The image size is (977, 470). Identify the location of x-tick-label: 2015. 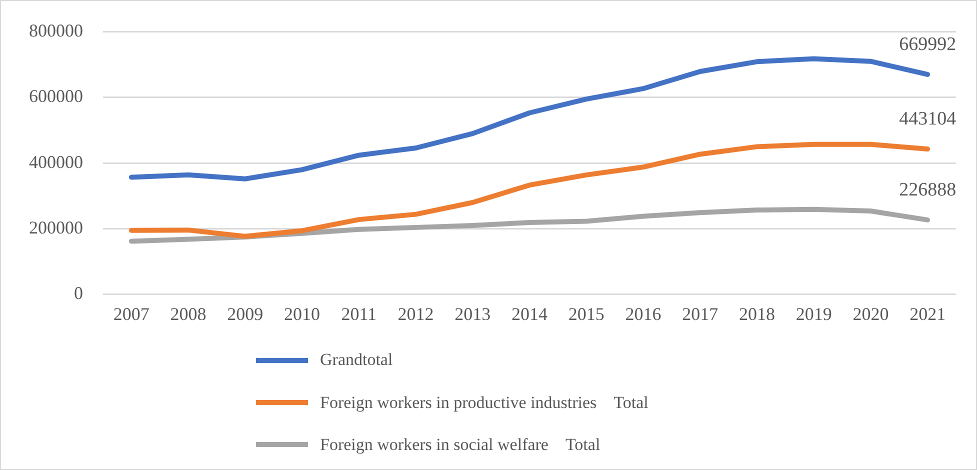
(586, 314).